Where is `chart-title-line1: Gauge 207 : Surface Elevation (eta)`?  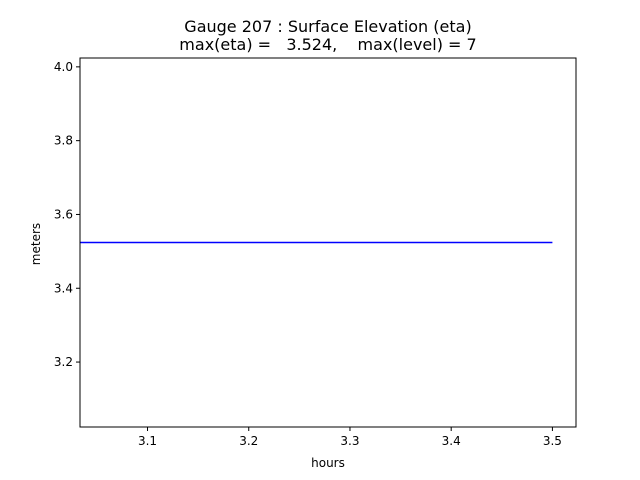 chart-title-line1: Gauge 207 : Surface Elevation (eta) is located at coordinates (327, 26).